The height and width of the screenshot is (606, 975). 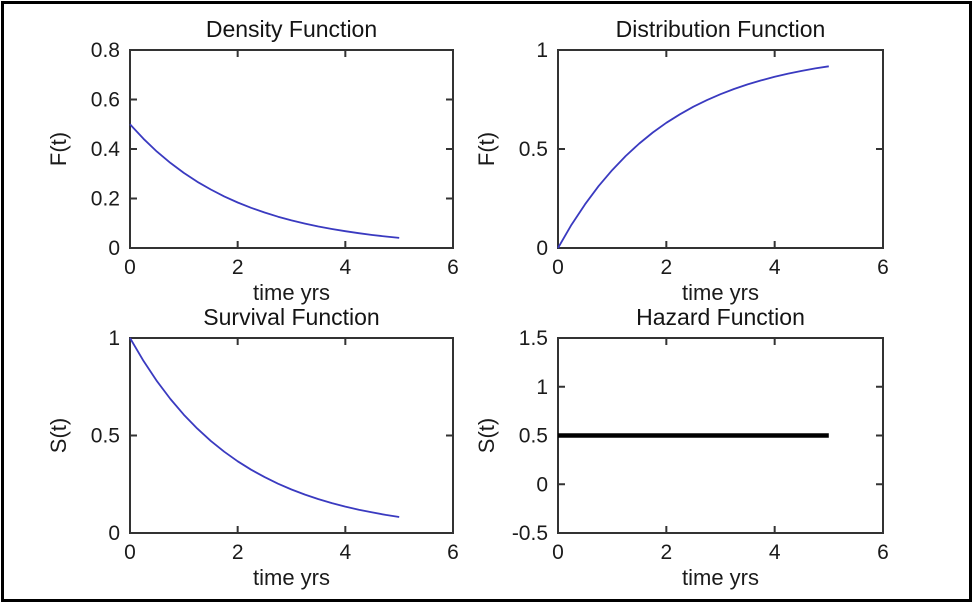 What do you see at coordinates (105, 50) in the screenshot?
I see `y-tick-label: 0.8` at bounding box center [105, 50].